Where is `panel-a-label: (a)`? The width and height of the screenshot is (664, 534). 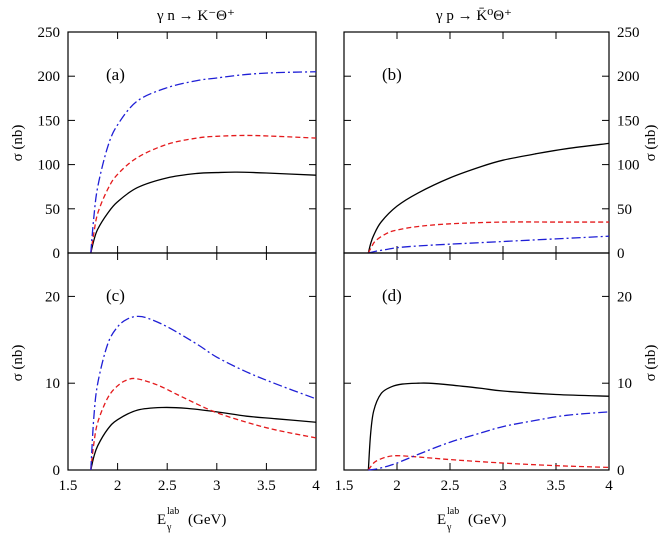 panel-a-label: (a) is located at coordinates (115, 74).